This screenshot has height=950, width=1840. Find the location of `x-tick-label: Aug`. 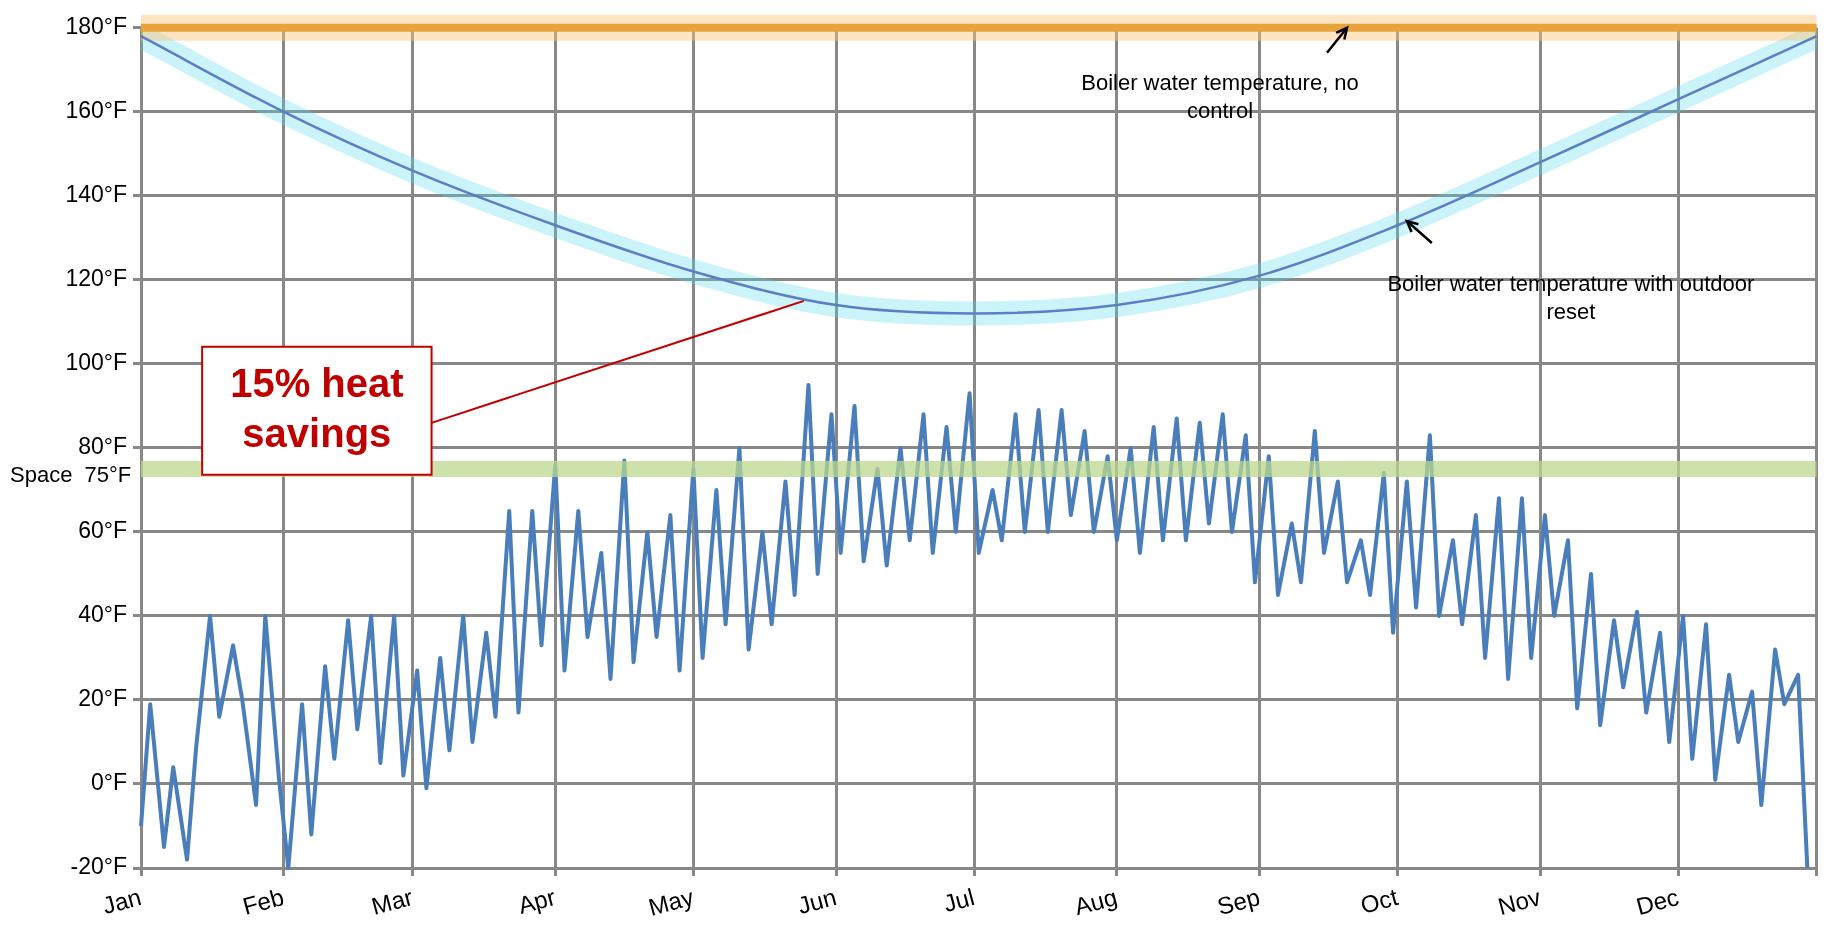

x-tick-label: Aug is located at coordinates (1095, 902).